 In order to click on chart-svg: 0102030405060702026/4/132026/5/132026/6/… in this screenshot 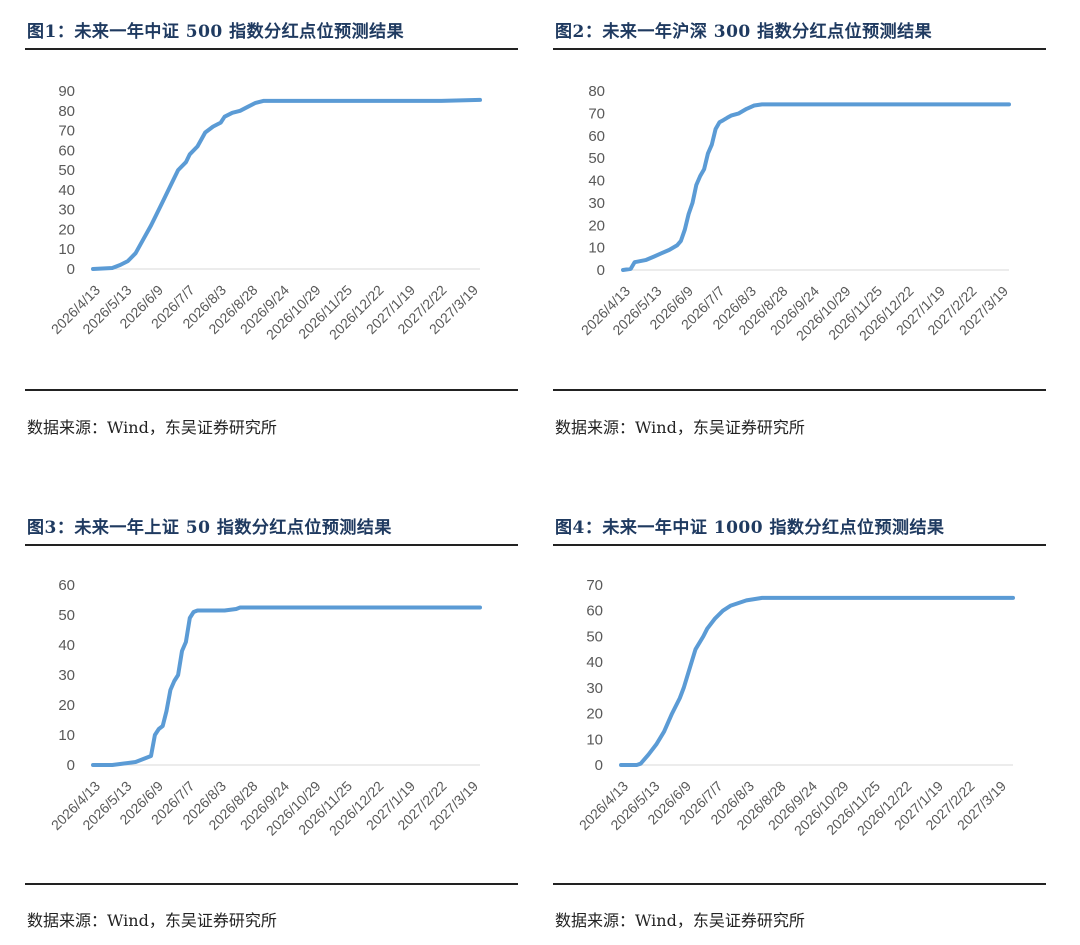, I will do `click(795, 708)`.